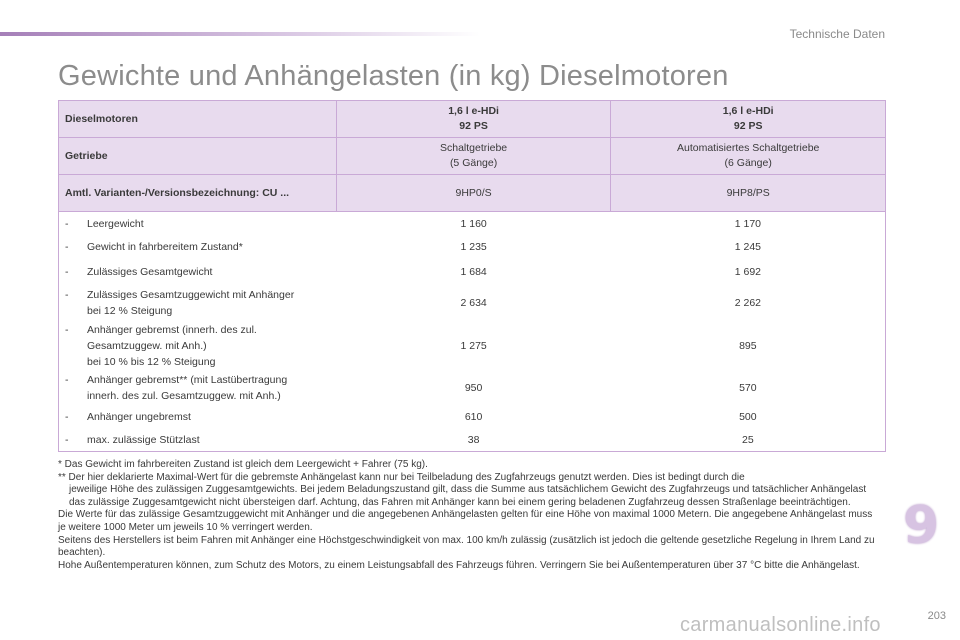 The image size is (960, 640). I want to click on row-label: Anhänger gebremst** (mit Lastübertragung, so click(187, 380).